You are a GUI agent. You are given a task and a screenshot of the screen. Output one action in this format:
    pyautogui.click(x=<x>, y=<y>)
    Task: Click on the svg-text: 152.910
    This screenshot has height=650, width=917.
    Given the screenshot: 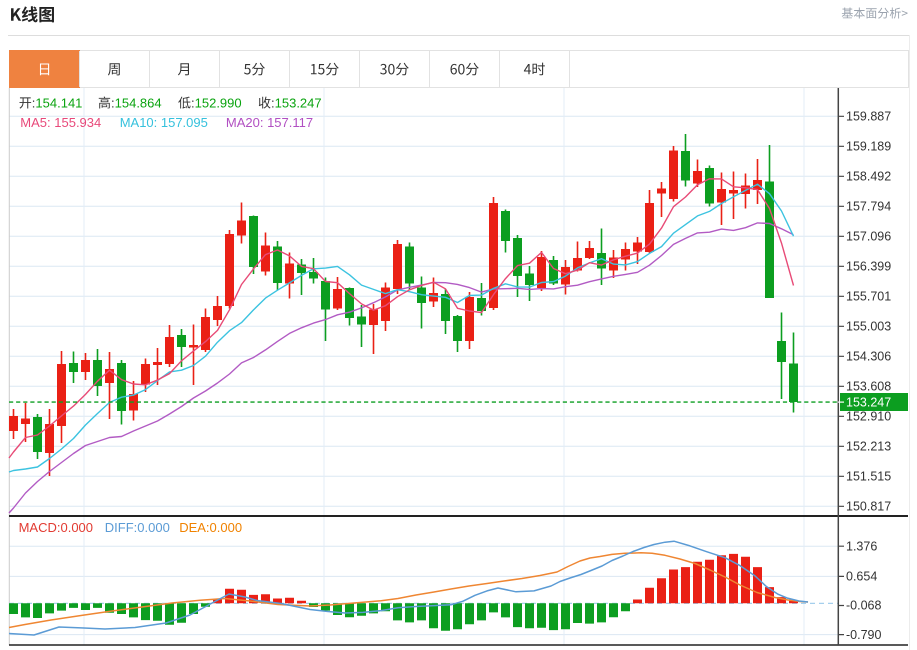 What is the action you would take?
    pyautogui.click(x=868, y=417)
    